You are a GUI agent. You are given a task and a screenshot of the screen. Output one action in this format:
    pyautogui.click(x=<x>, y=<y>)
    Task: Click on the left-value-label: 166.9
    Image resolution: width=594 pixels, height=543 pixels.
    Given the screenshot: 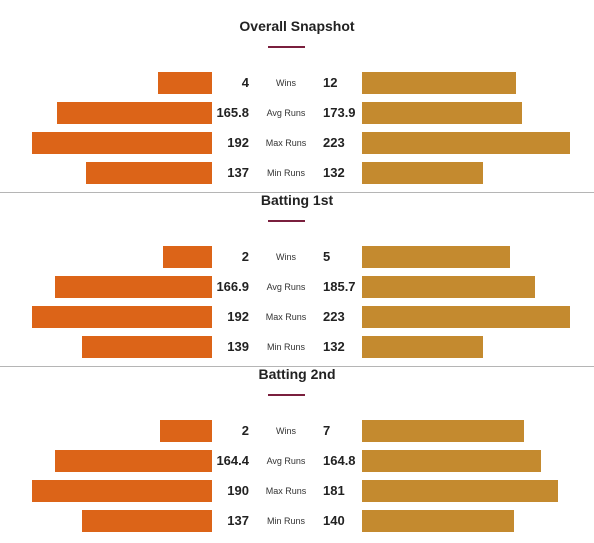 What is the action you would take?
    pyautogui.click(x=232, y=286)
    